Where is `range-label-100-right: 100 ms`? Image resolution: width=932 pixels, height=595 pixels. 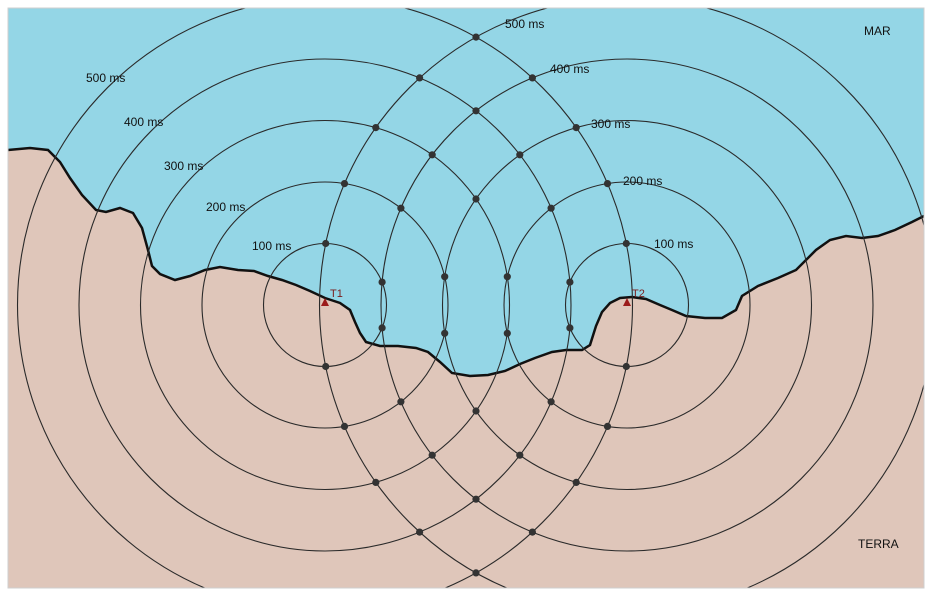
range-label-100-right: 100 ms is located at coordinates (673, 244).